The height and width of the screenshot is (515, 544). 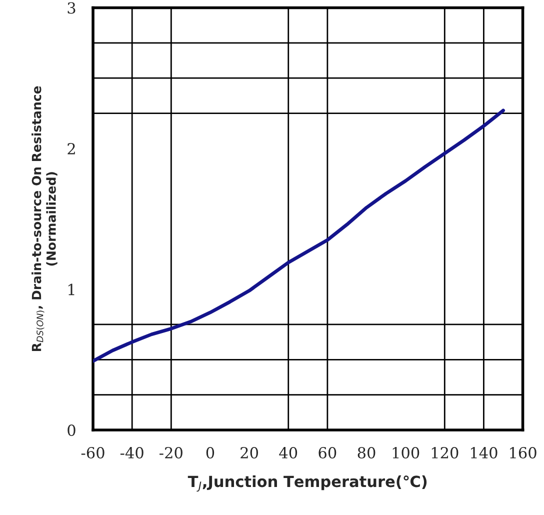 What do you see at coordinates (71, 148) in the screenshot?
I see `y-tick-label: 2` at bounding box center [71, 148].